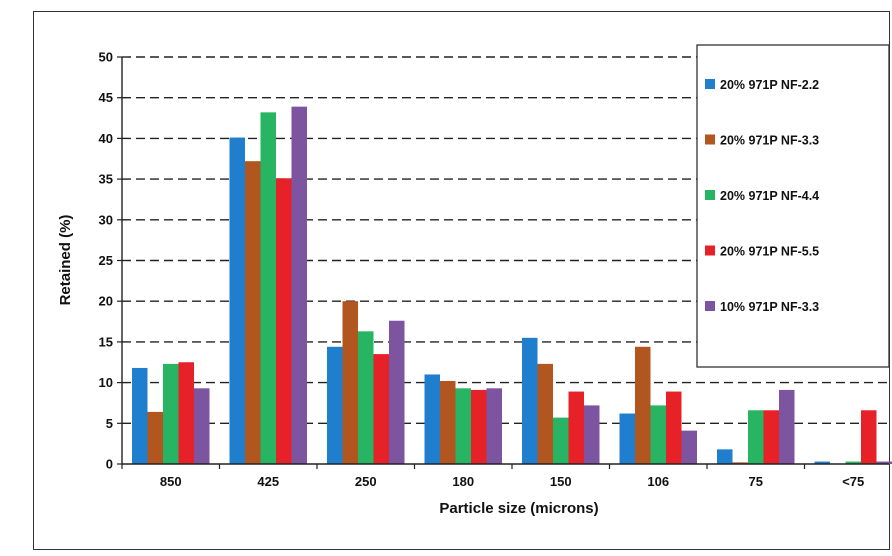 The height and width of the screenshot is (556, 892). I want to click on x-tick-label: 150, so click(561, 481).